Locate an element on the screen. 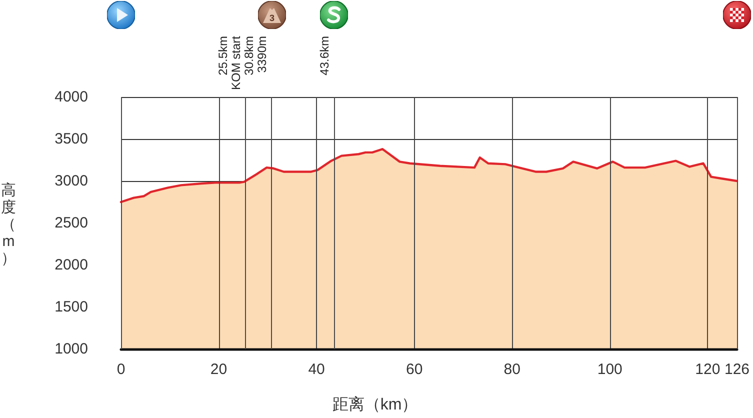 This screenshot has width=753, height=418. y-tick-label: 3000 is located at coordinates (71, 181).